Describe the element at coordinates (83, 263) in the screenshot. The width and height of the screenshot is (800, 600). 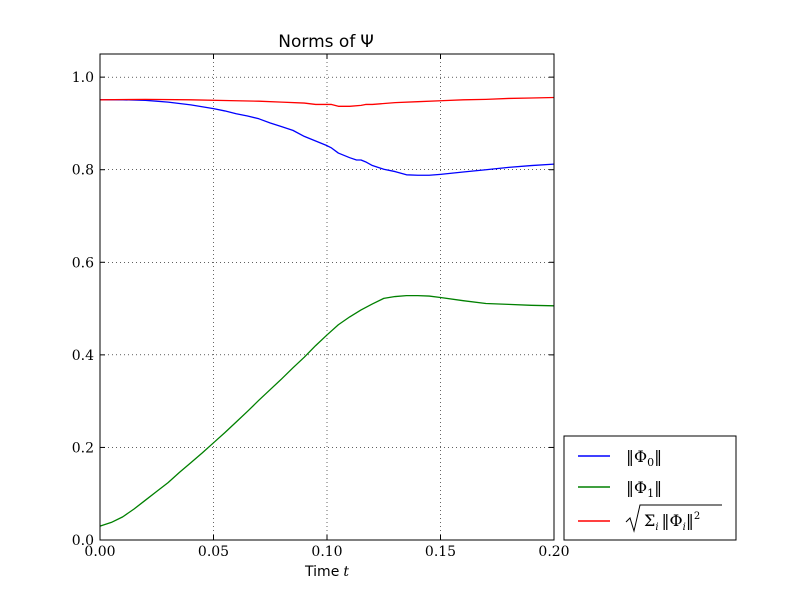
I see `y-tick-label: 0.6` at that location.